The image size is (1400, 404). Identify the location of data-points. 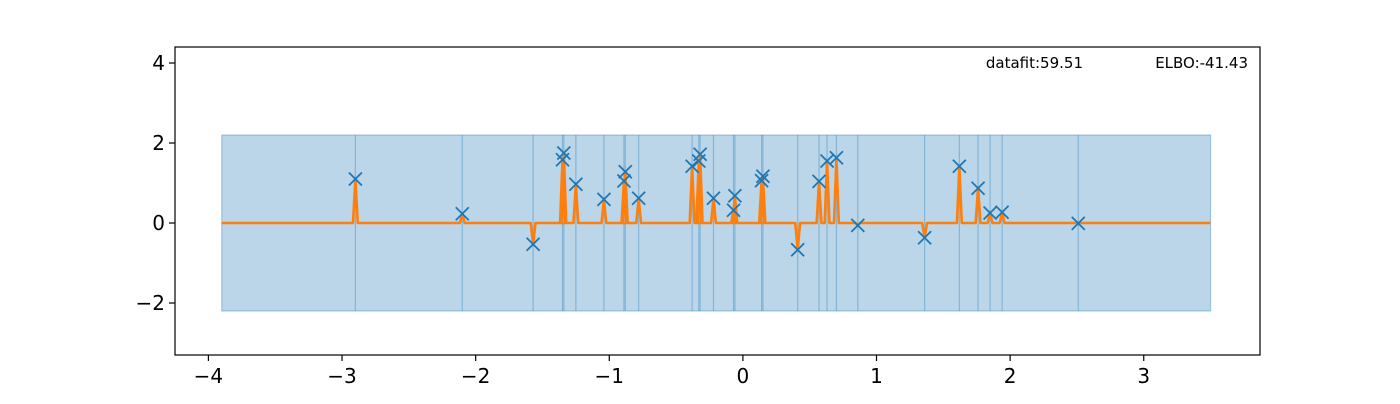
(717, 201).